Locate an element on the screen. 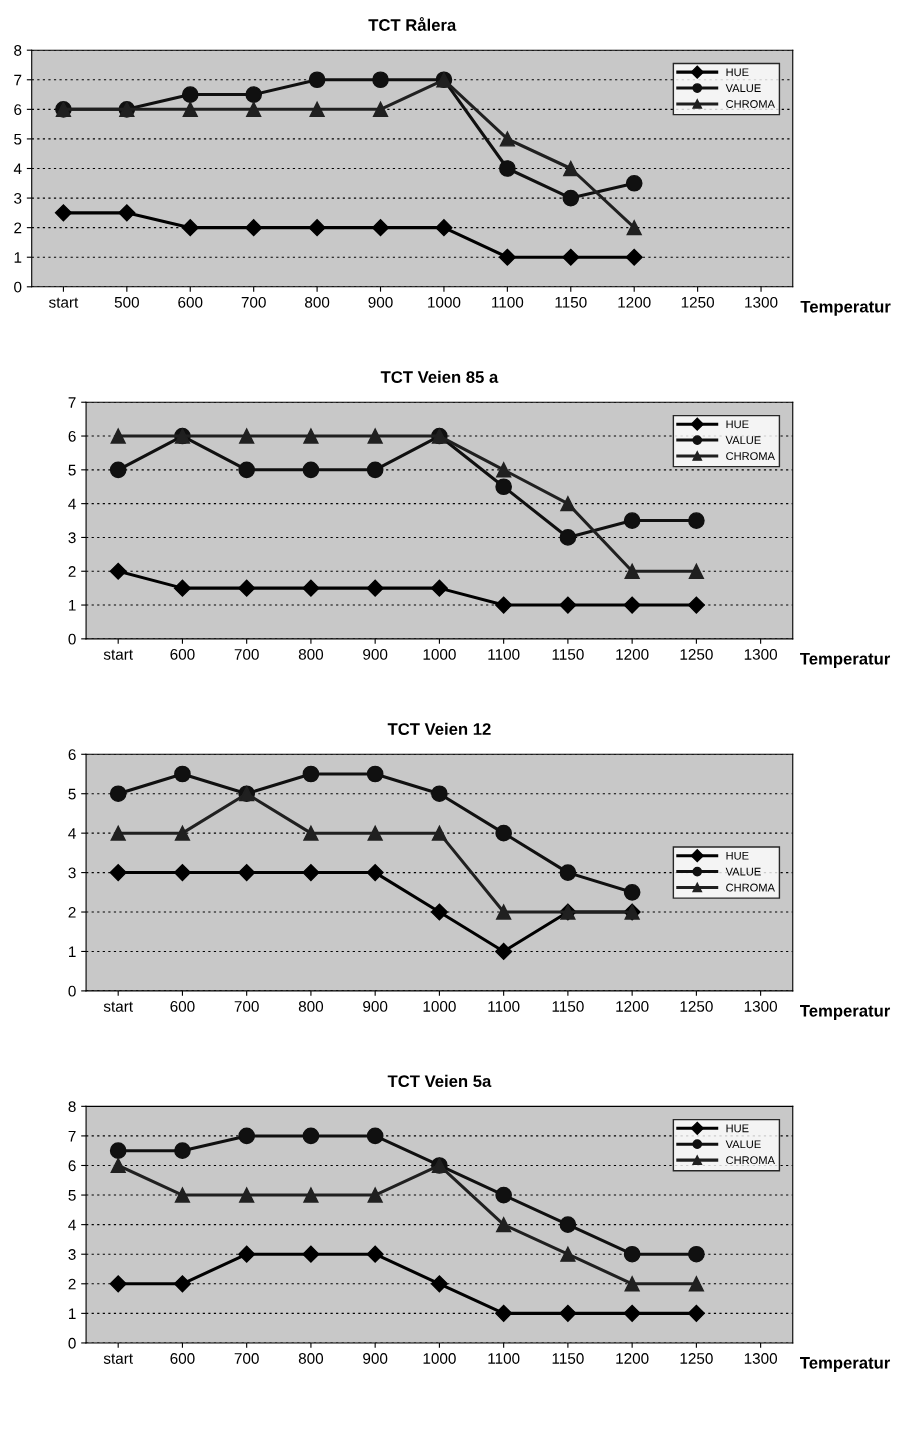 The height and width of the screenshot is (1434, 906). chart-title: TCT Veien 12 is located at coordinates (439, 728).